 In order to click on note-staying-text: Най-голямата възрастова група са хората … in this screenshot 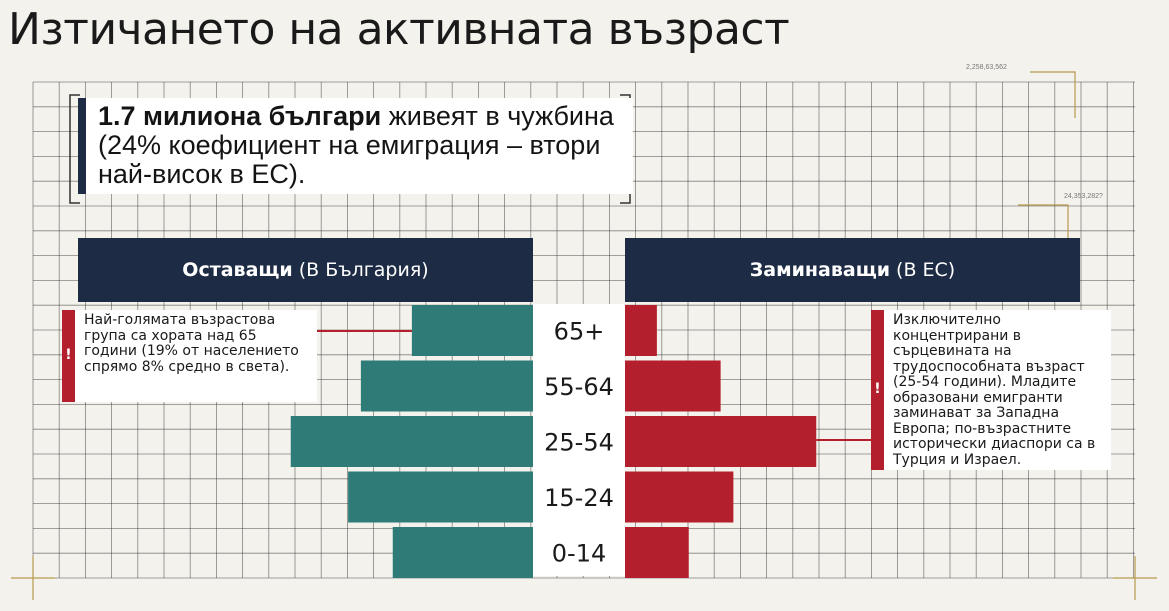, I will do `click(191, 343)`.